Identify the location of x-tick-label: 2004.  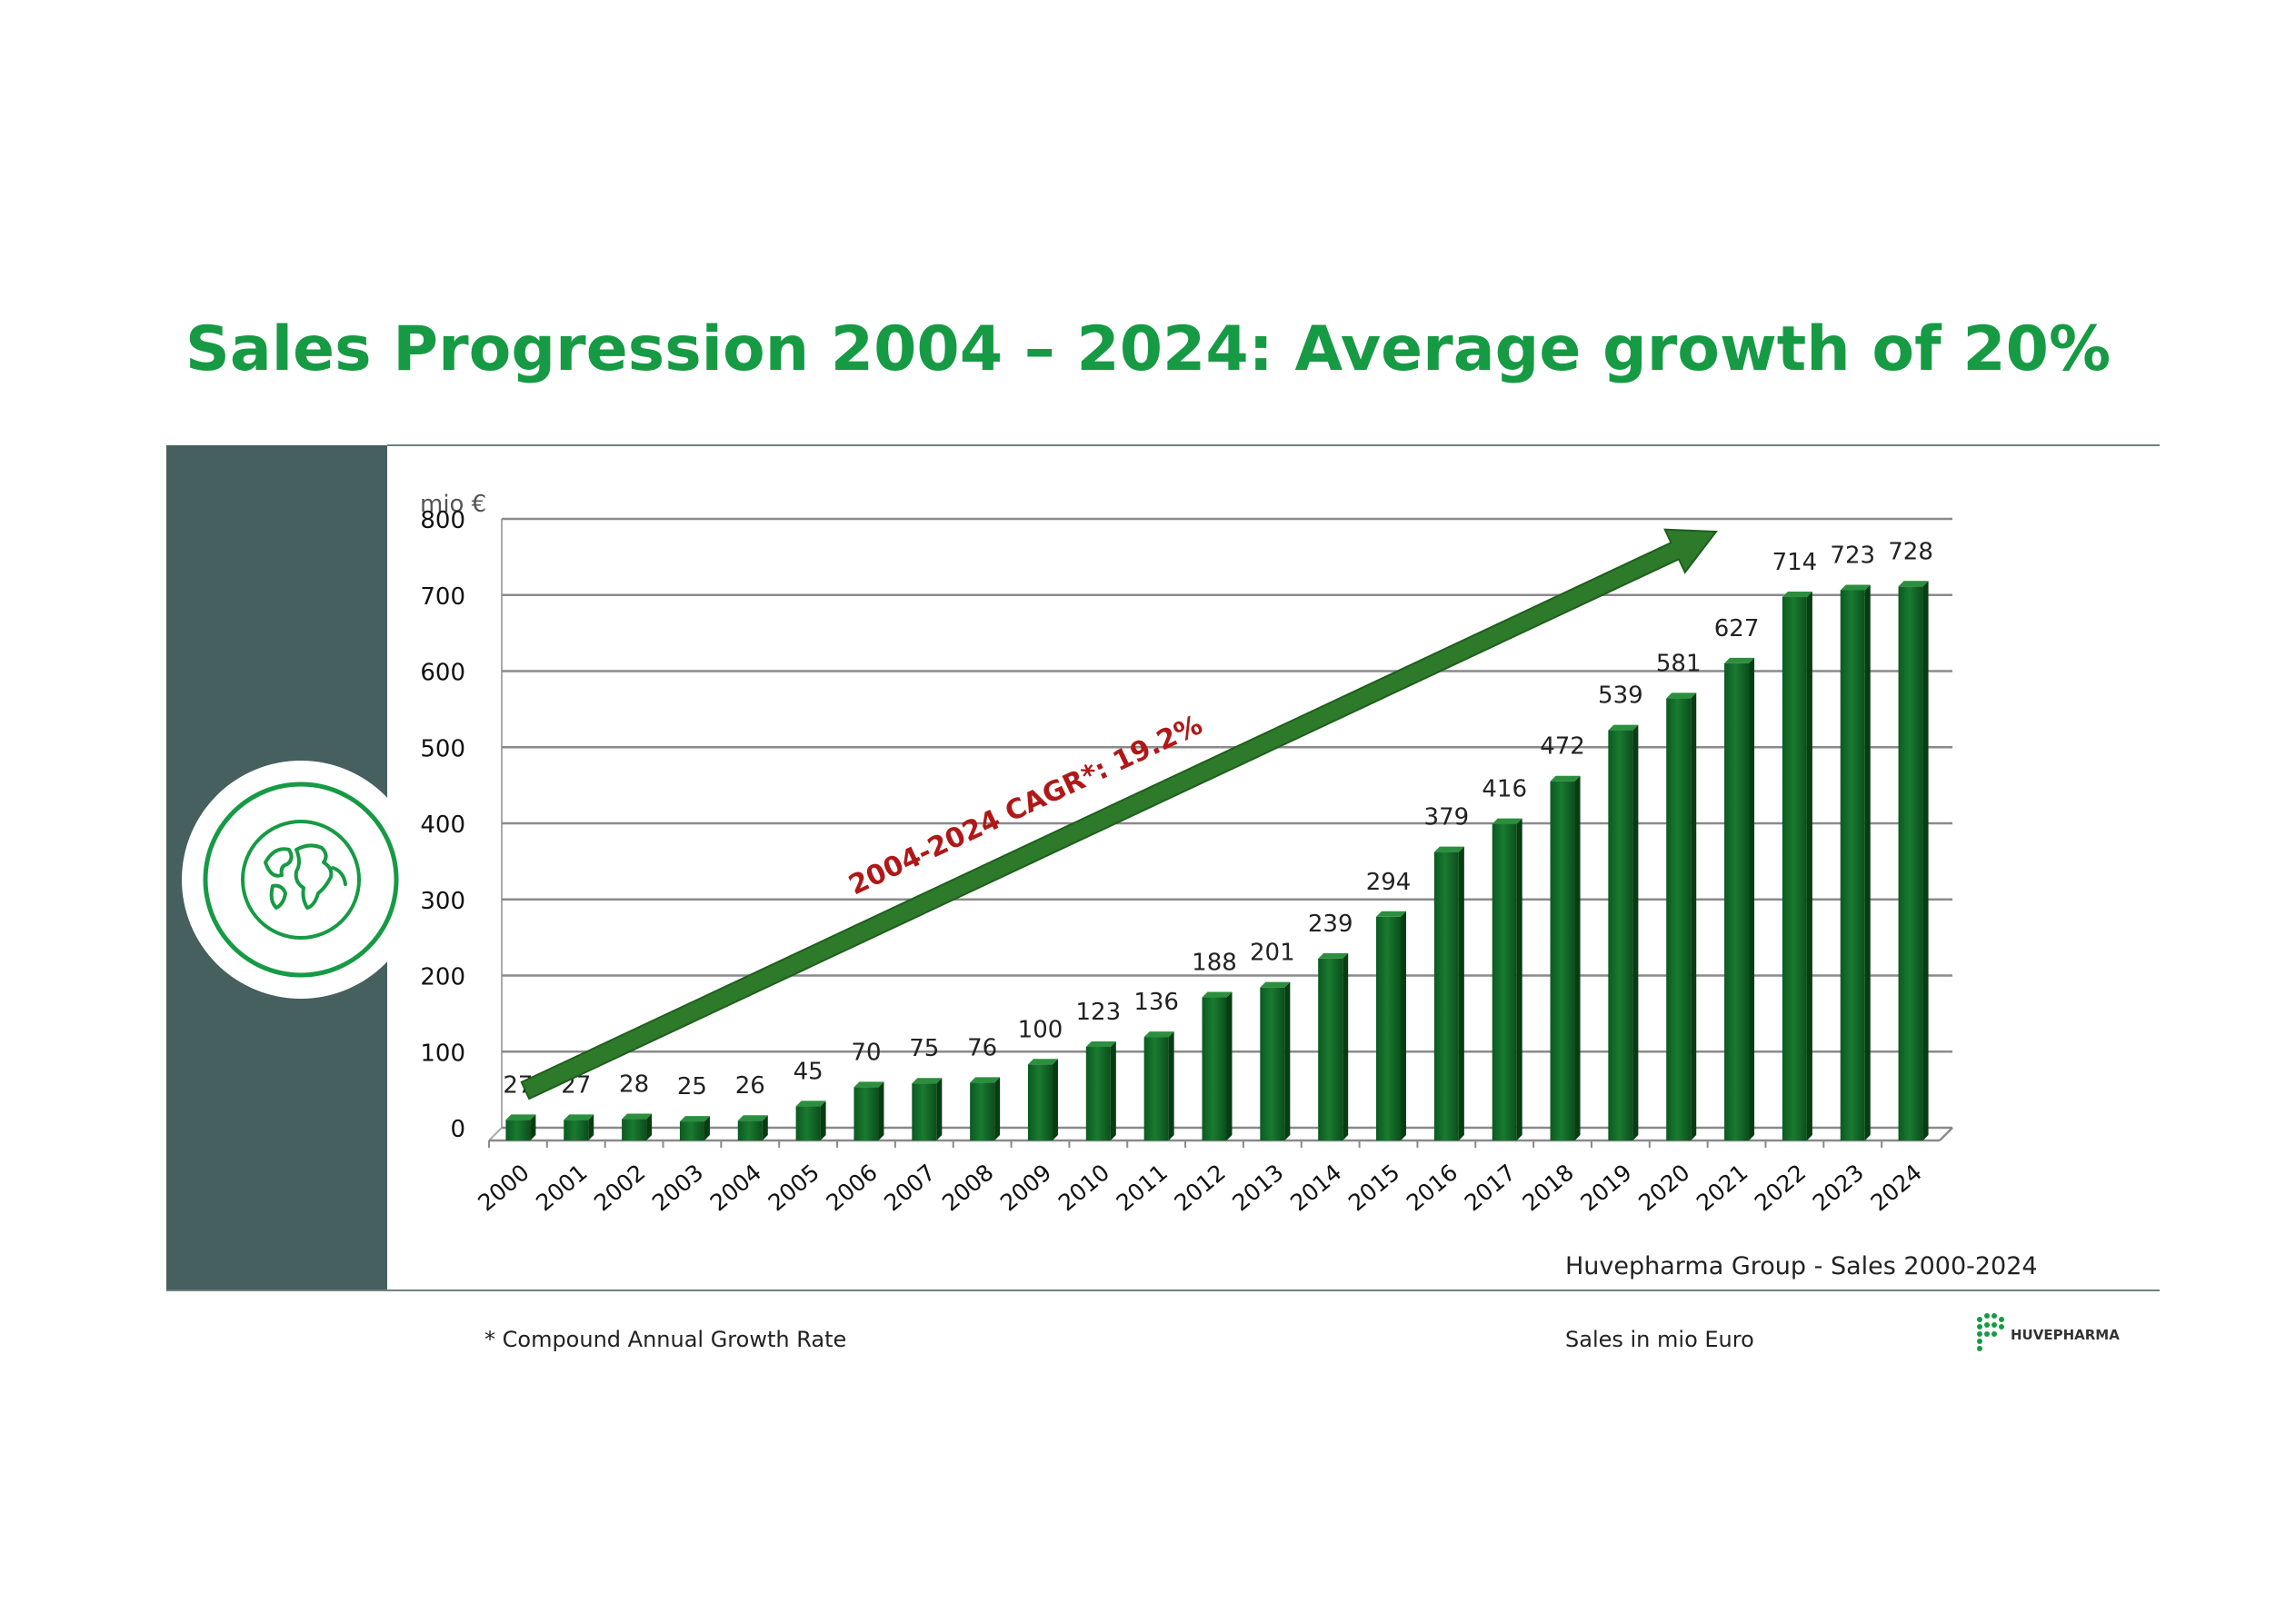
(735, 1187).